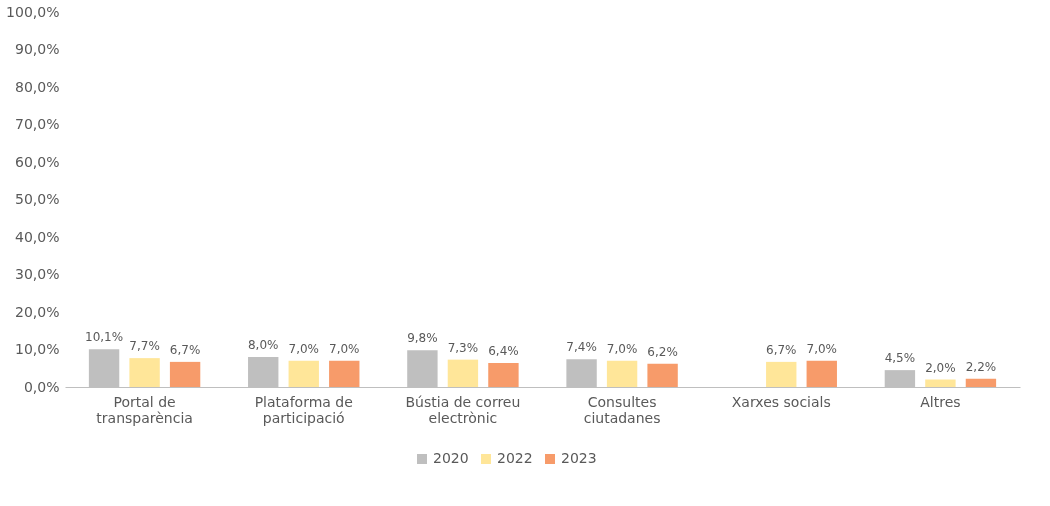 The image size is (1050, 506). What do you see at coordinates (463, 347) in the screenshot?
I see `data-label: 7,3%` at bounding box center [463, 347].